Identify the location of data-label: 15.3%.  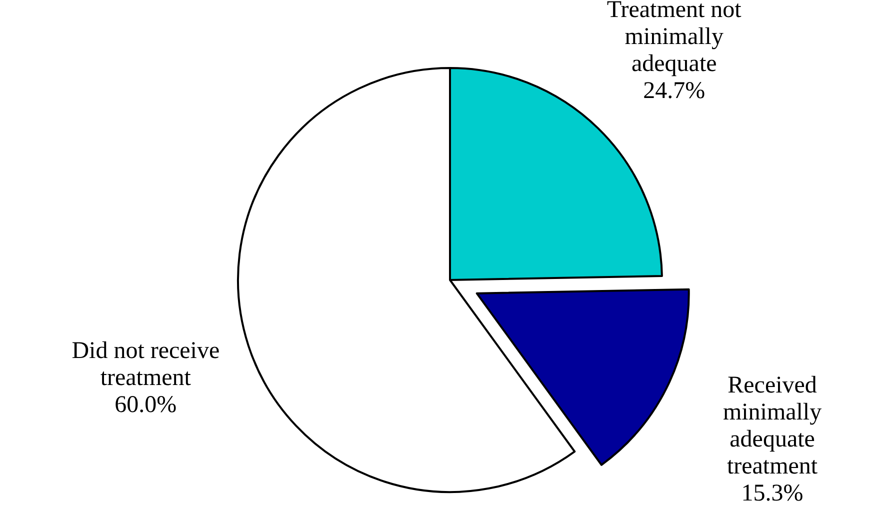
(772, 493).